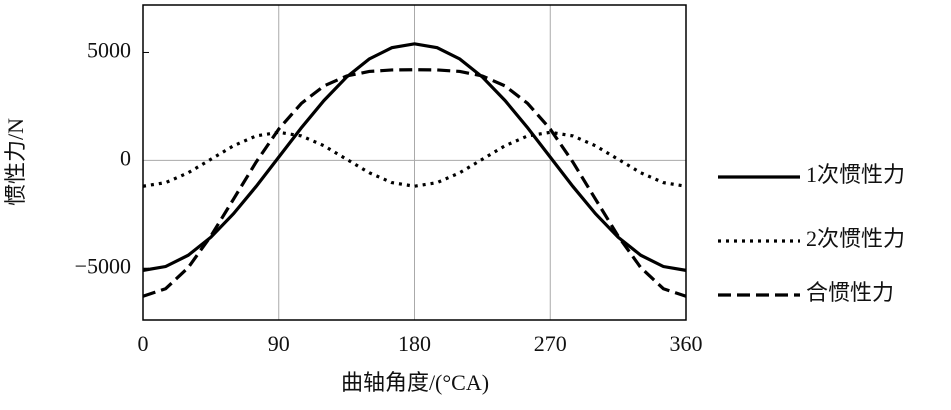 The image size is (951, 410). What do you see at coordinates (850, 292) in the screenshot?
I see `legend-label: 合惯性力` at bounding box center [850, 292].